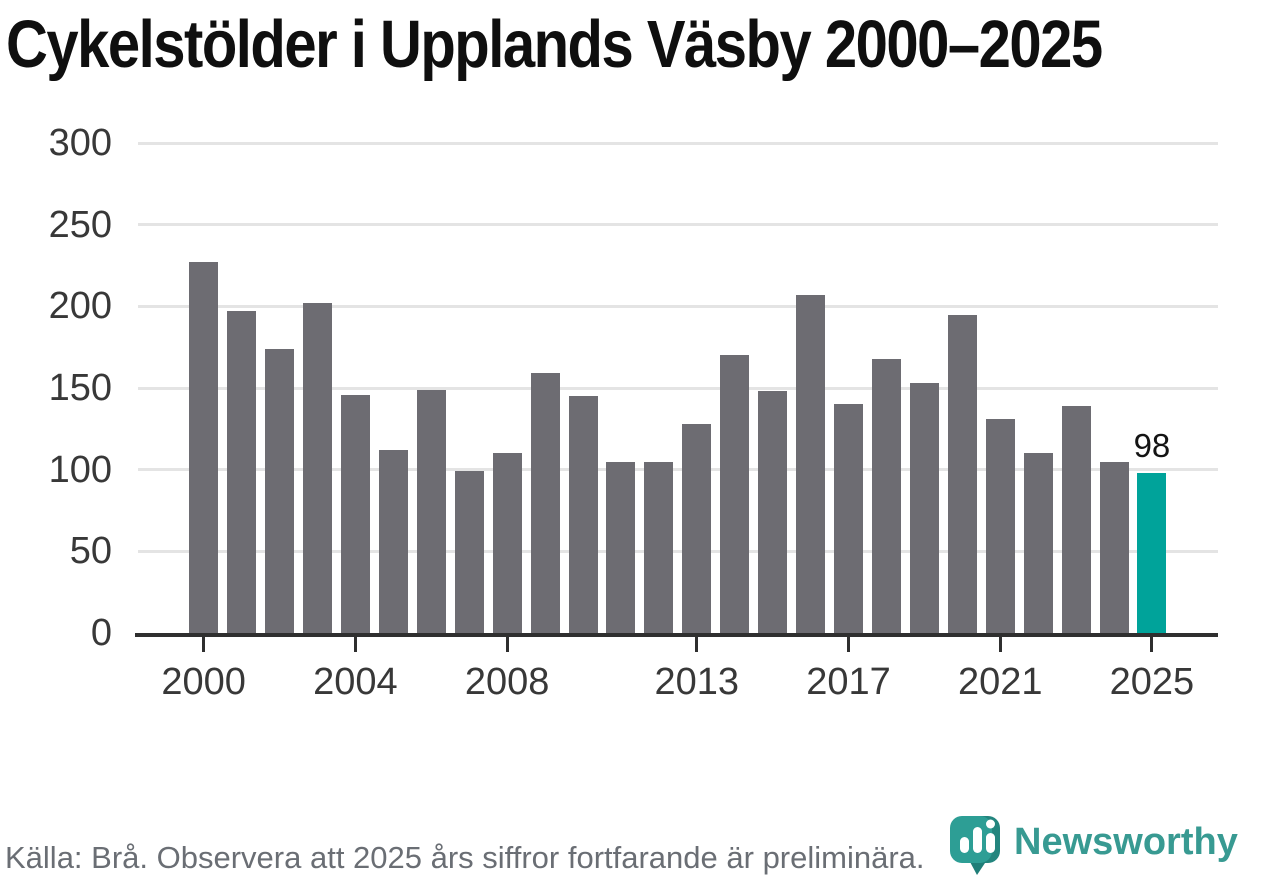 The width and height of the screenshot is (1262, 879). What do you see at coordinates (554, 44) in the screenshot?
I see `chart-title: Cykelstölder i Upplands Väsby 2000–2025` at bounding box center [554, 44].